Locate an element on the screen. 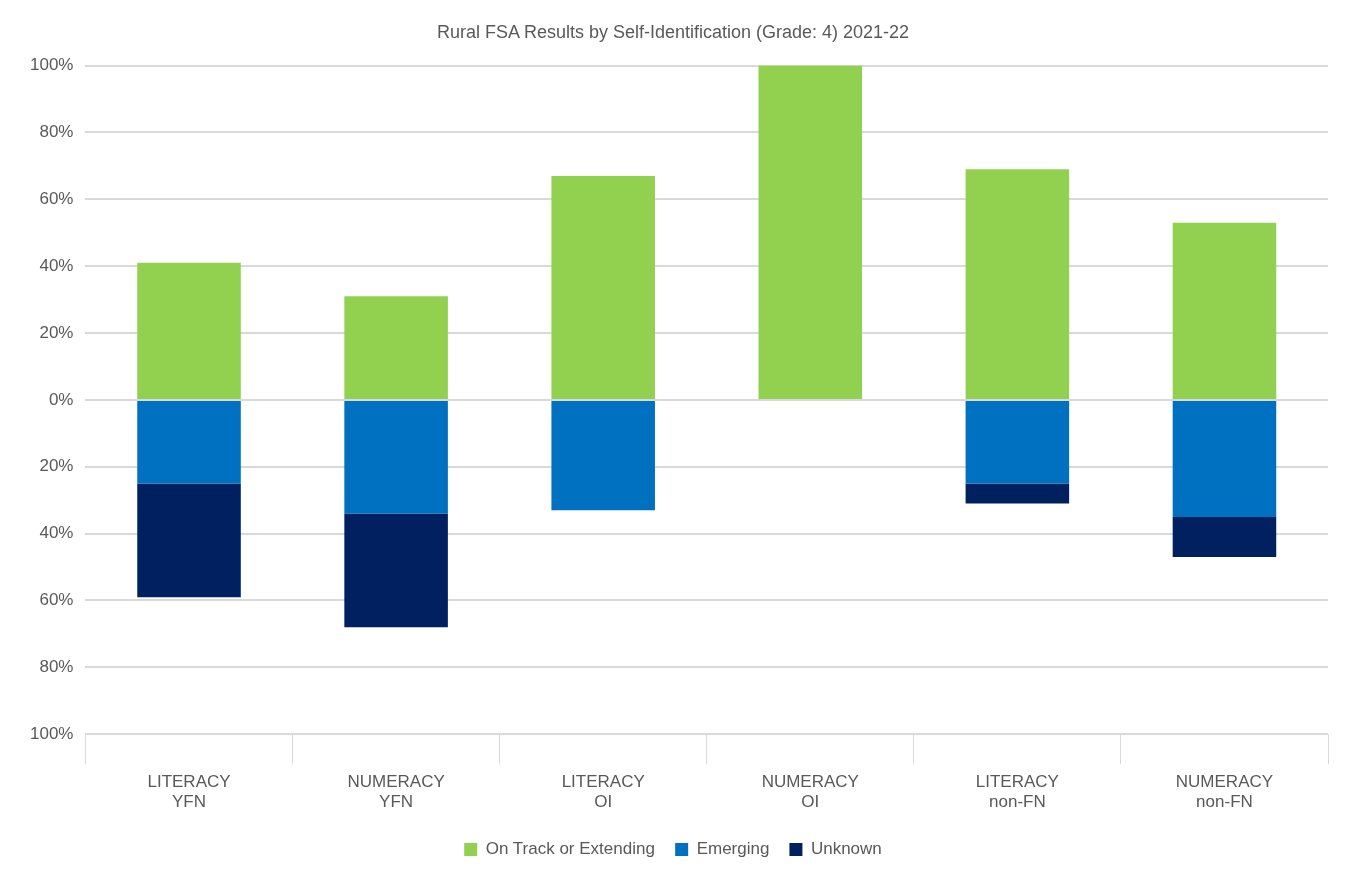 The width and height of the screenshot is (1360, 893). y-tick-label: 0% is located at coordinates (61, 399).